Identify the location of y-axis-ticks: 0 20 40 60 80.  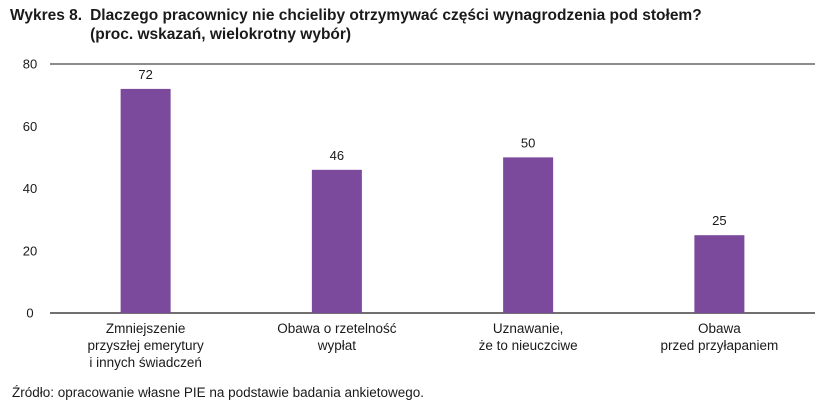
(30, 189).